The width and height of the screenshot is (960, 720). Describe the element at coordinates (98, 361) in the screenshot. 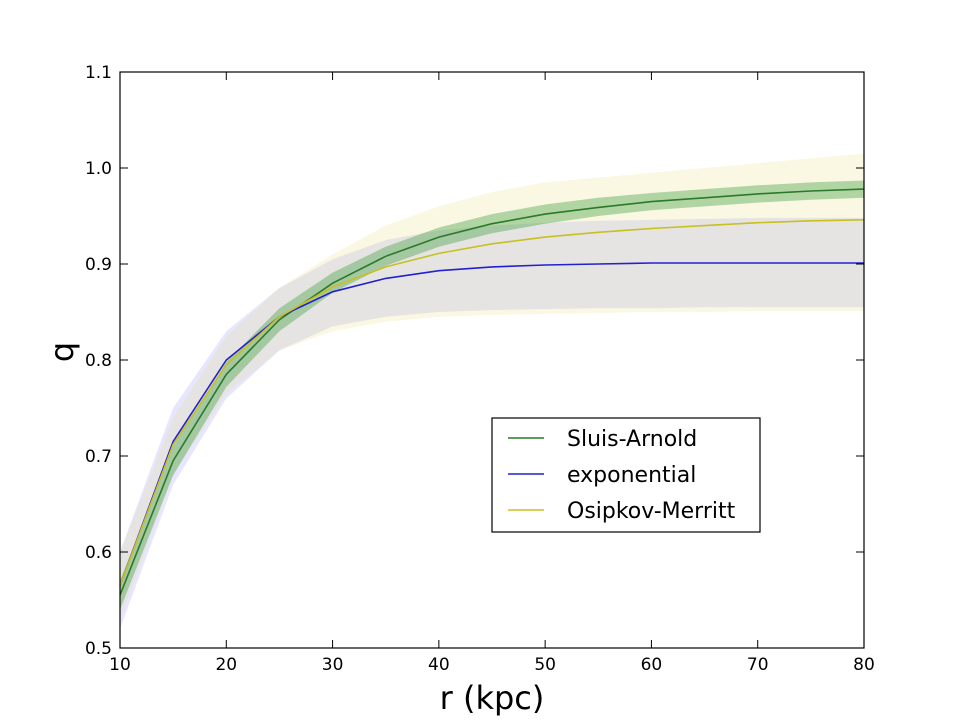

I see `y-tick-label: 0.8` at that location.